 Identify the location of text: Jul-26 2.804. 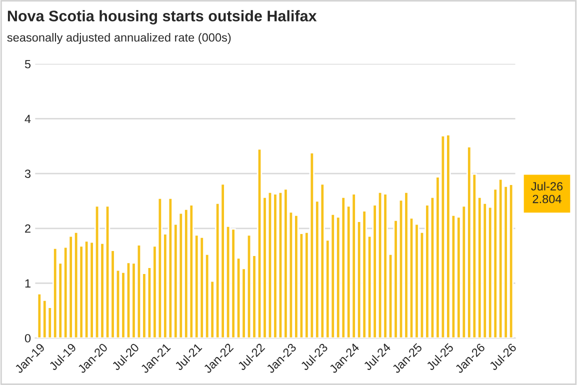
(547, 193).